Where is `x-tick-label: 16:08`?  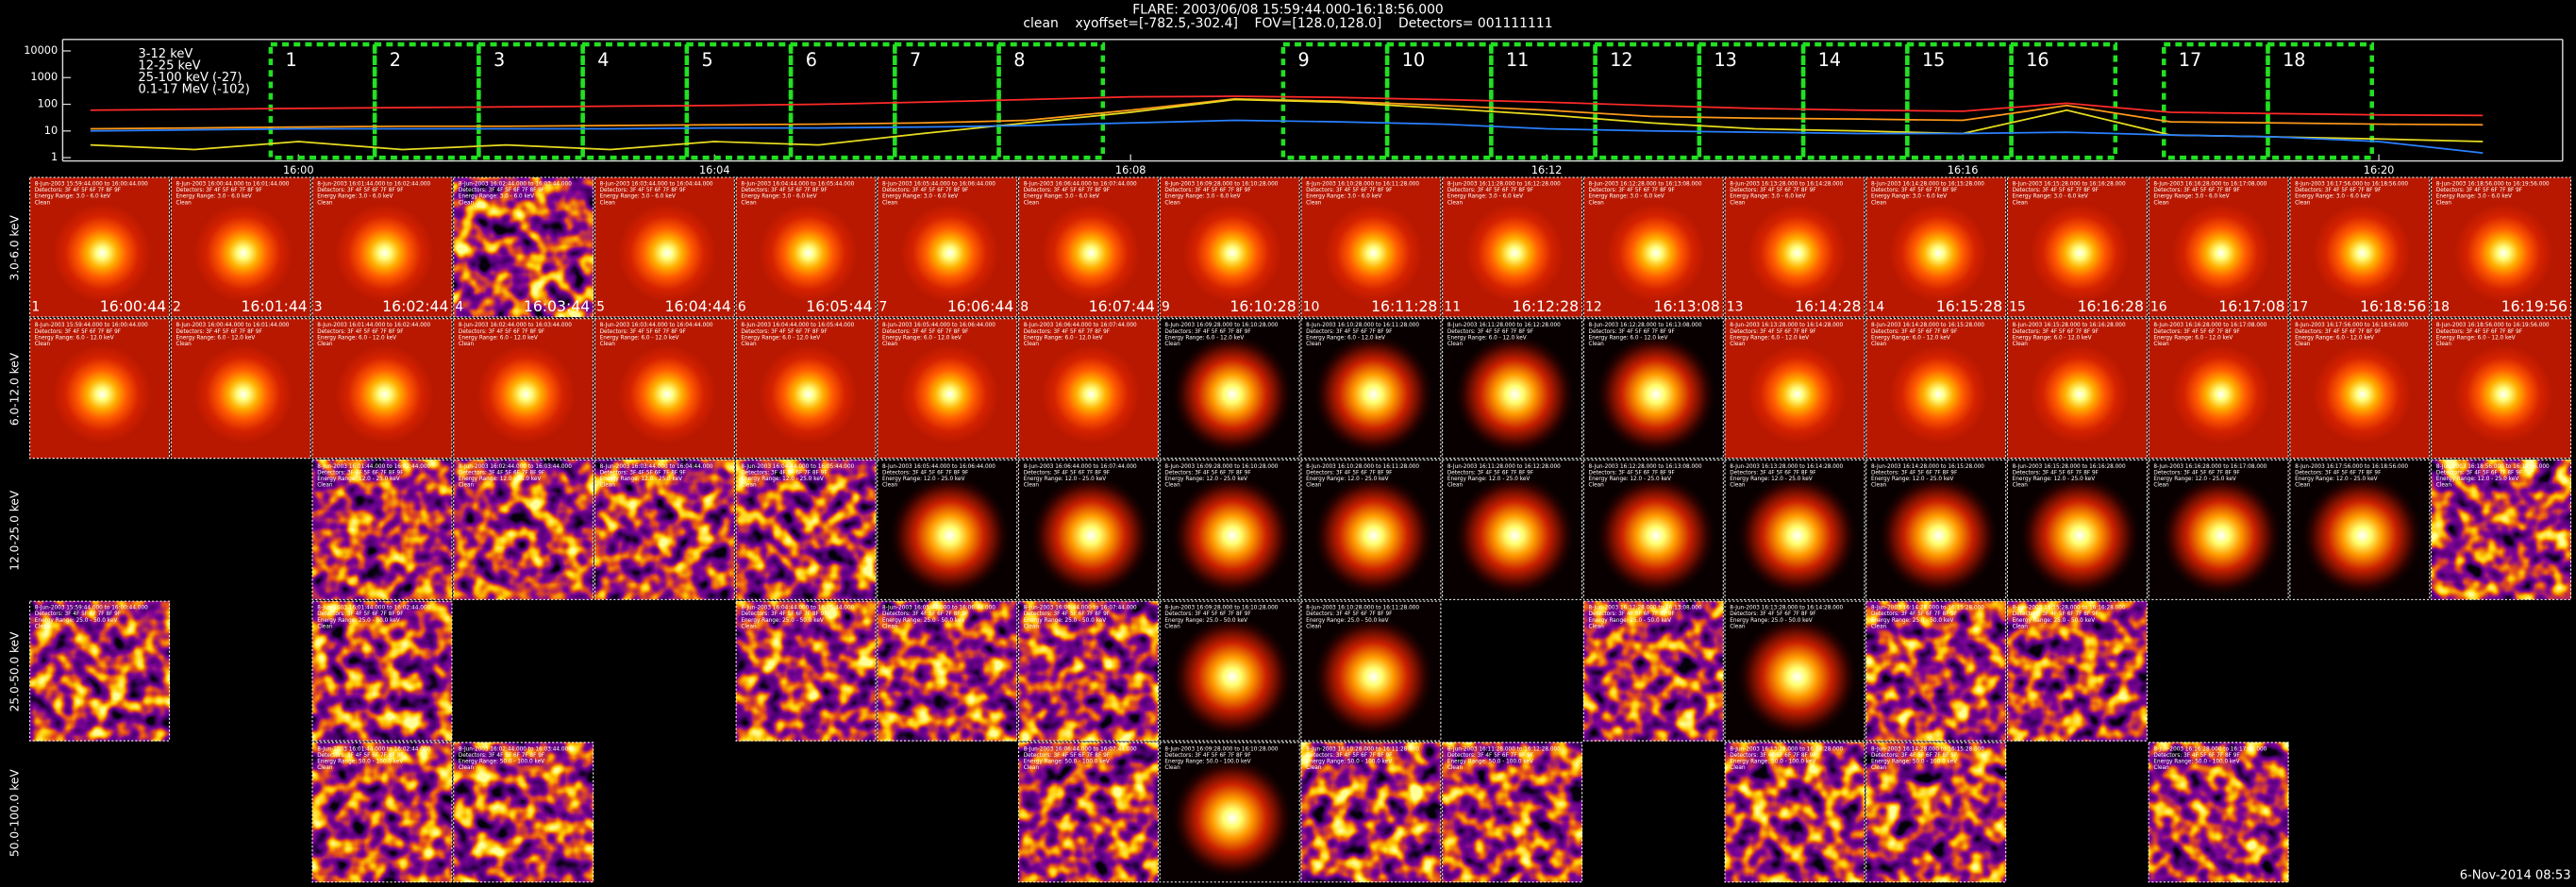 x-tick-label: 16:08 is located at coordinates (1130, 170).